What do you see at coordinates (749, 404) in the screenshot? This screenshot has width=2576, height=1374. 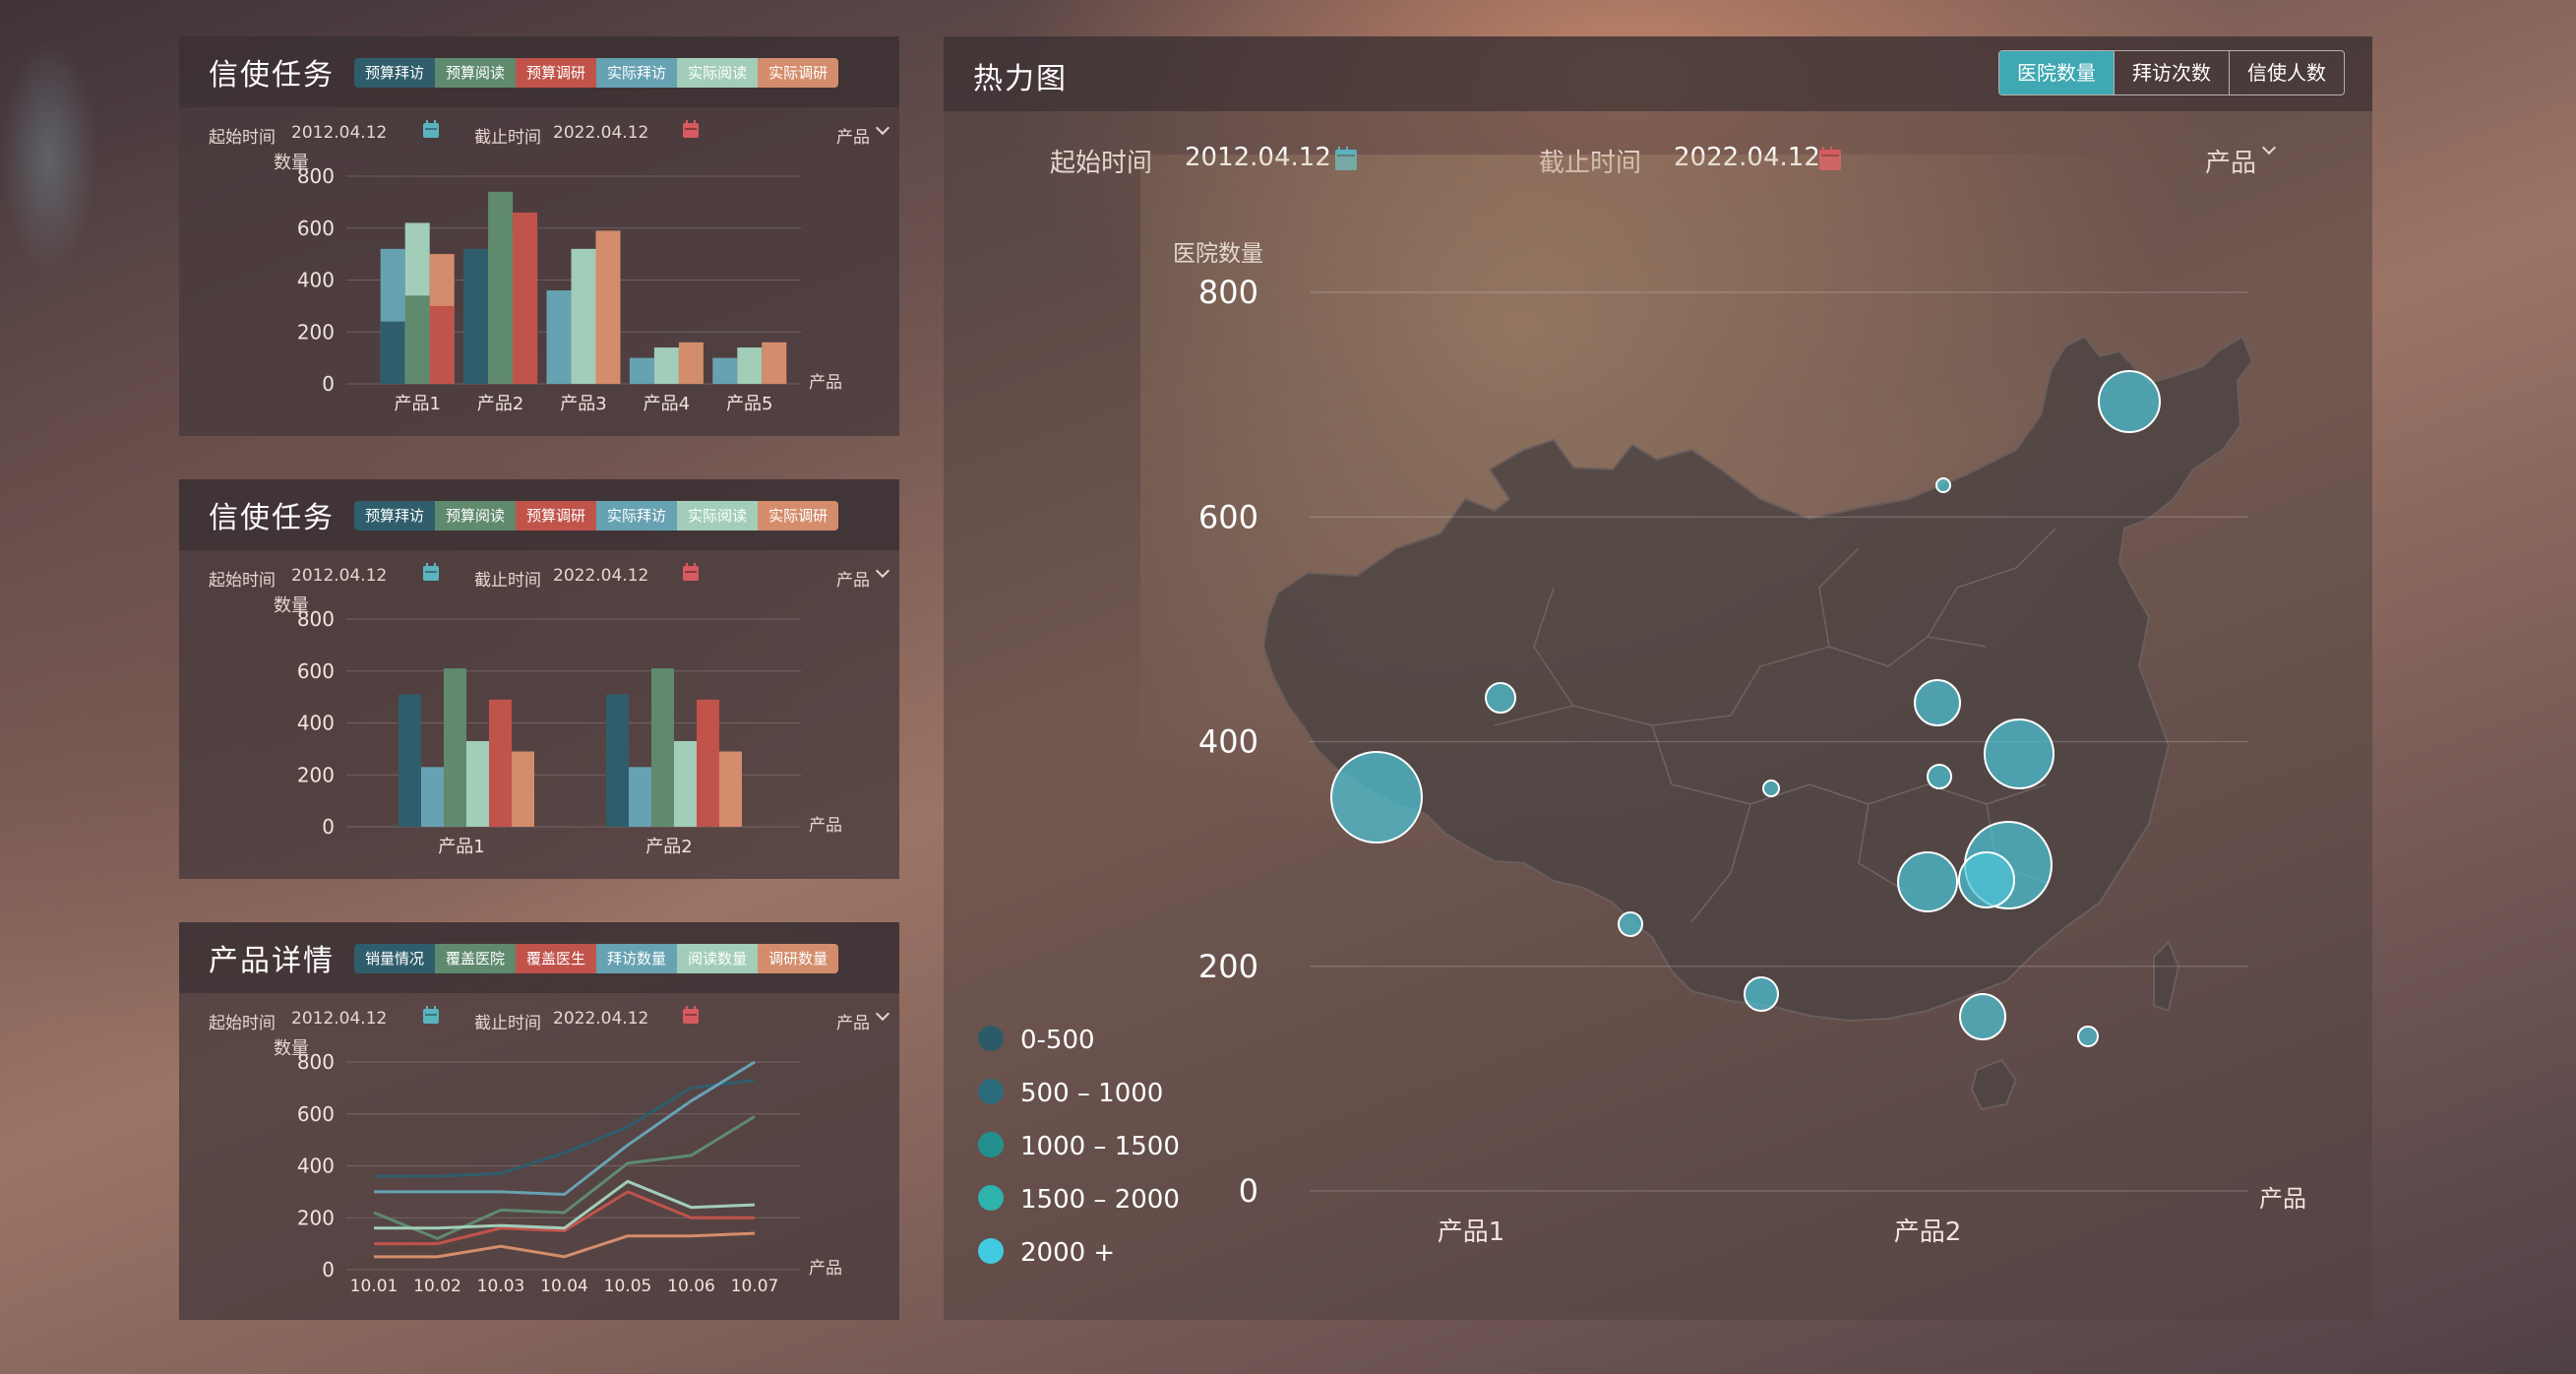 I see `x-tick-label: 产品5` at bounding box center [749, 404].